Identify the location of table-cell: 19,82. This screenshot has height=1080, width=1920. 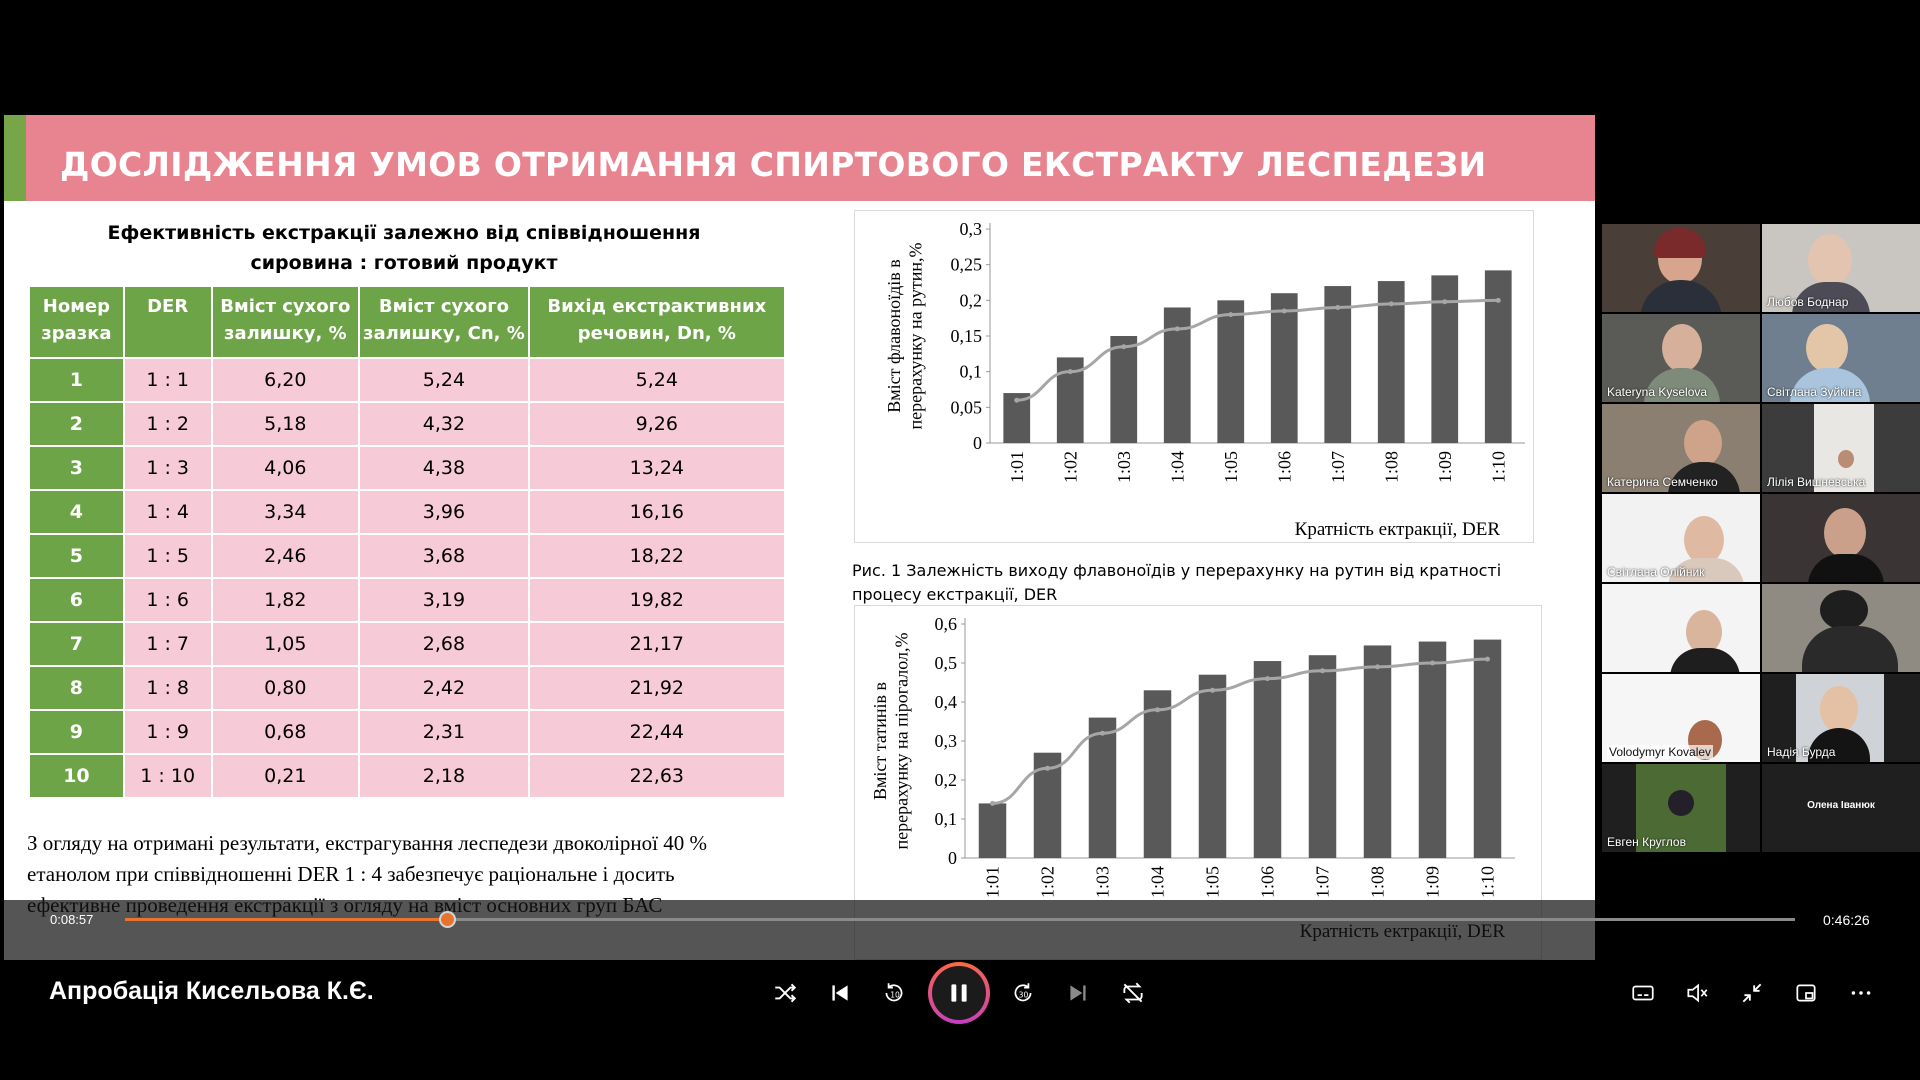
(657, 600).